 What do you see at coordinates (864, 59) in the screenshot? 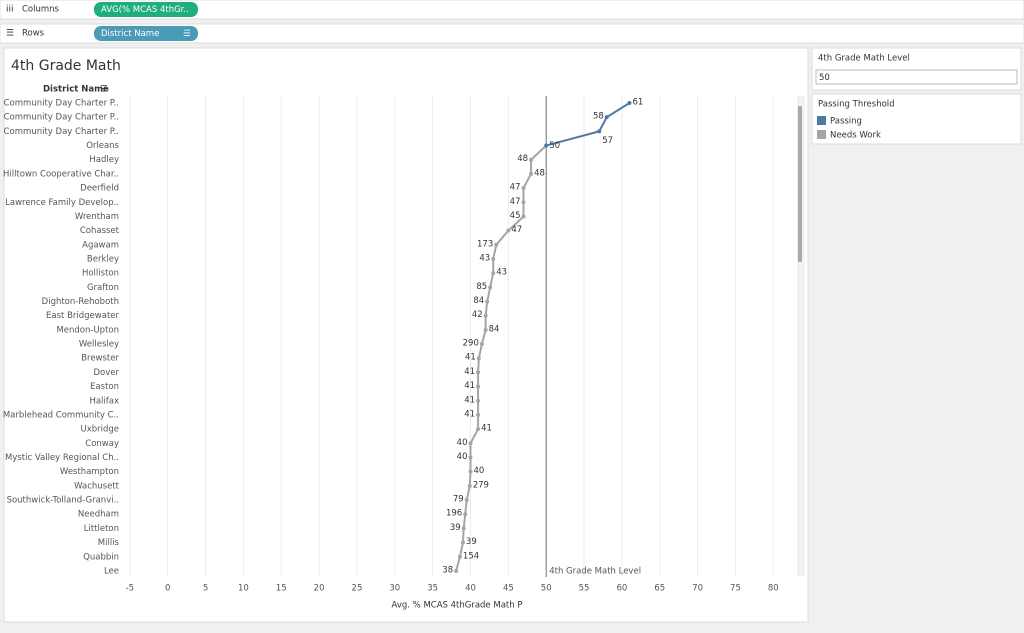
I see `parameter-title: 4th Grade Math Level` at bounding box center [864, 59].